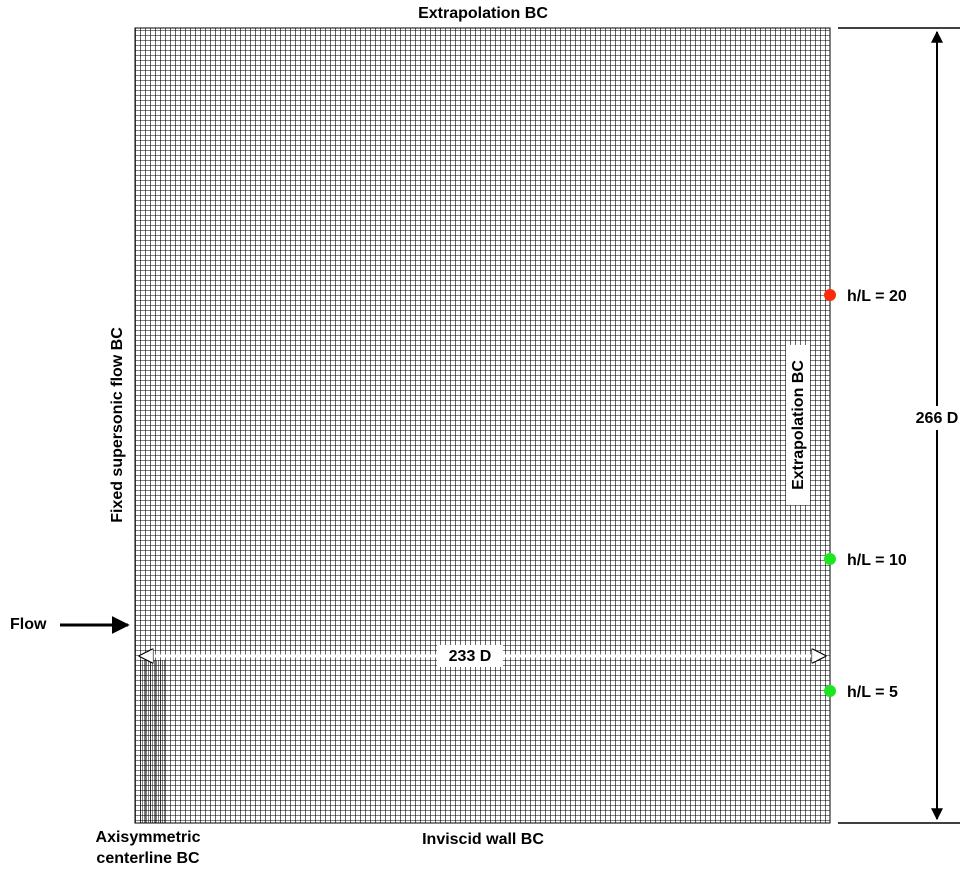 The height and width of the screenshot is (871, 961). Describe the element at coordinates (937, 418) in the screenshot. I see `height-label: 266 D` at that location.